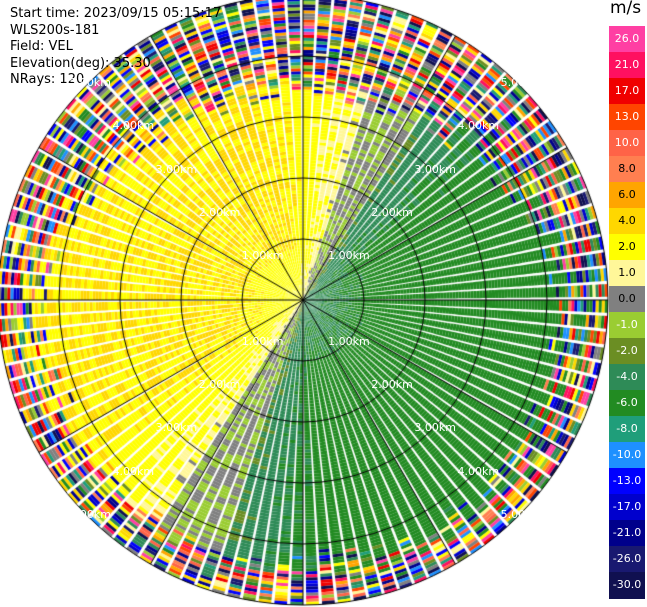 Image resolution: width=647 pixels, height=607 pixels. I want to click on colorbar-label: -30.0, so click(627, 584).